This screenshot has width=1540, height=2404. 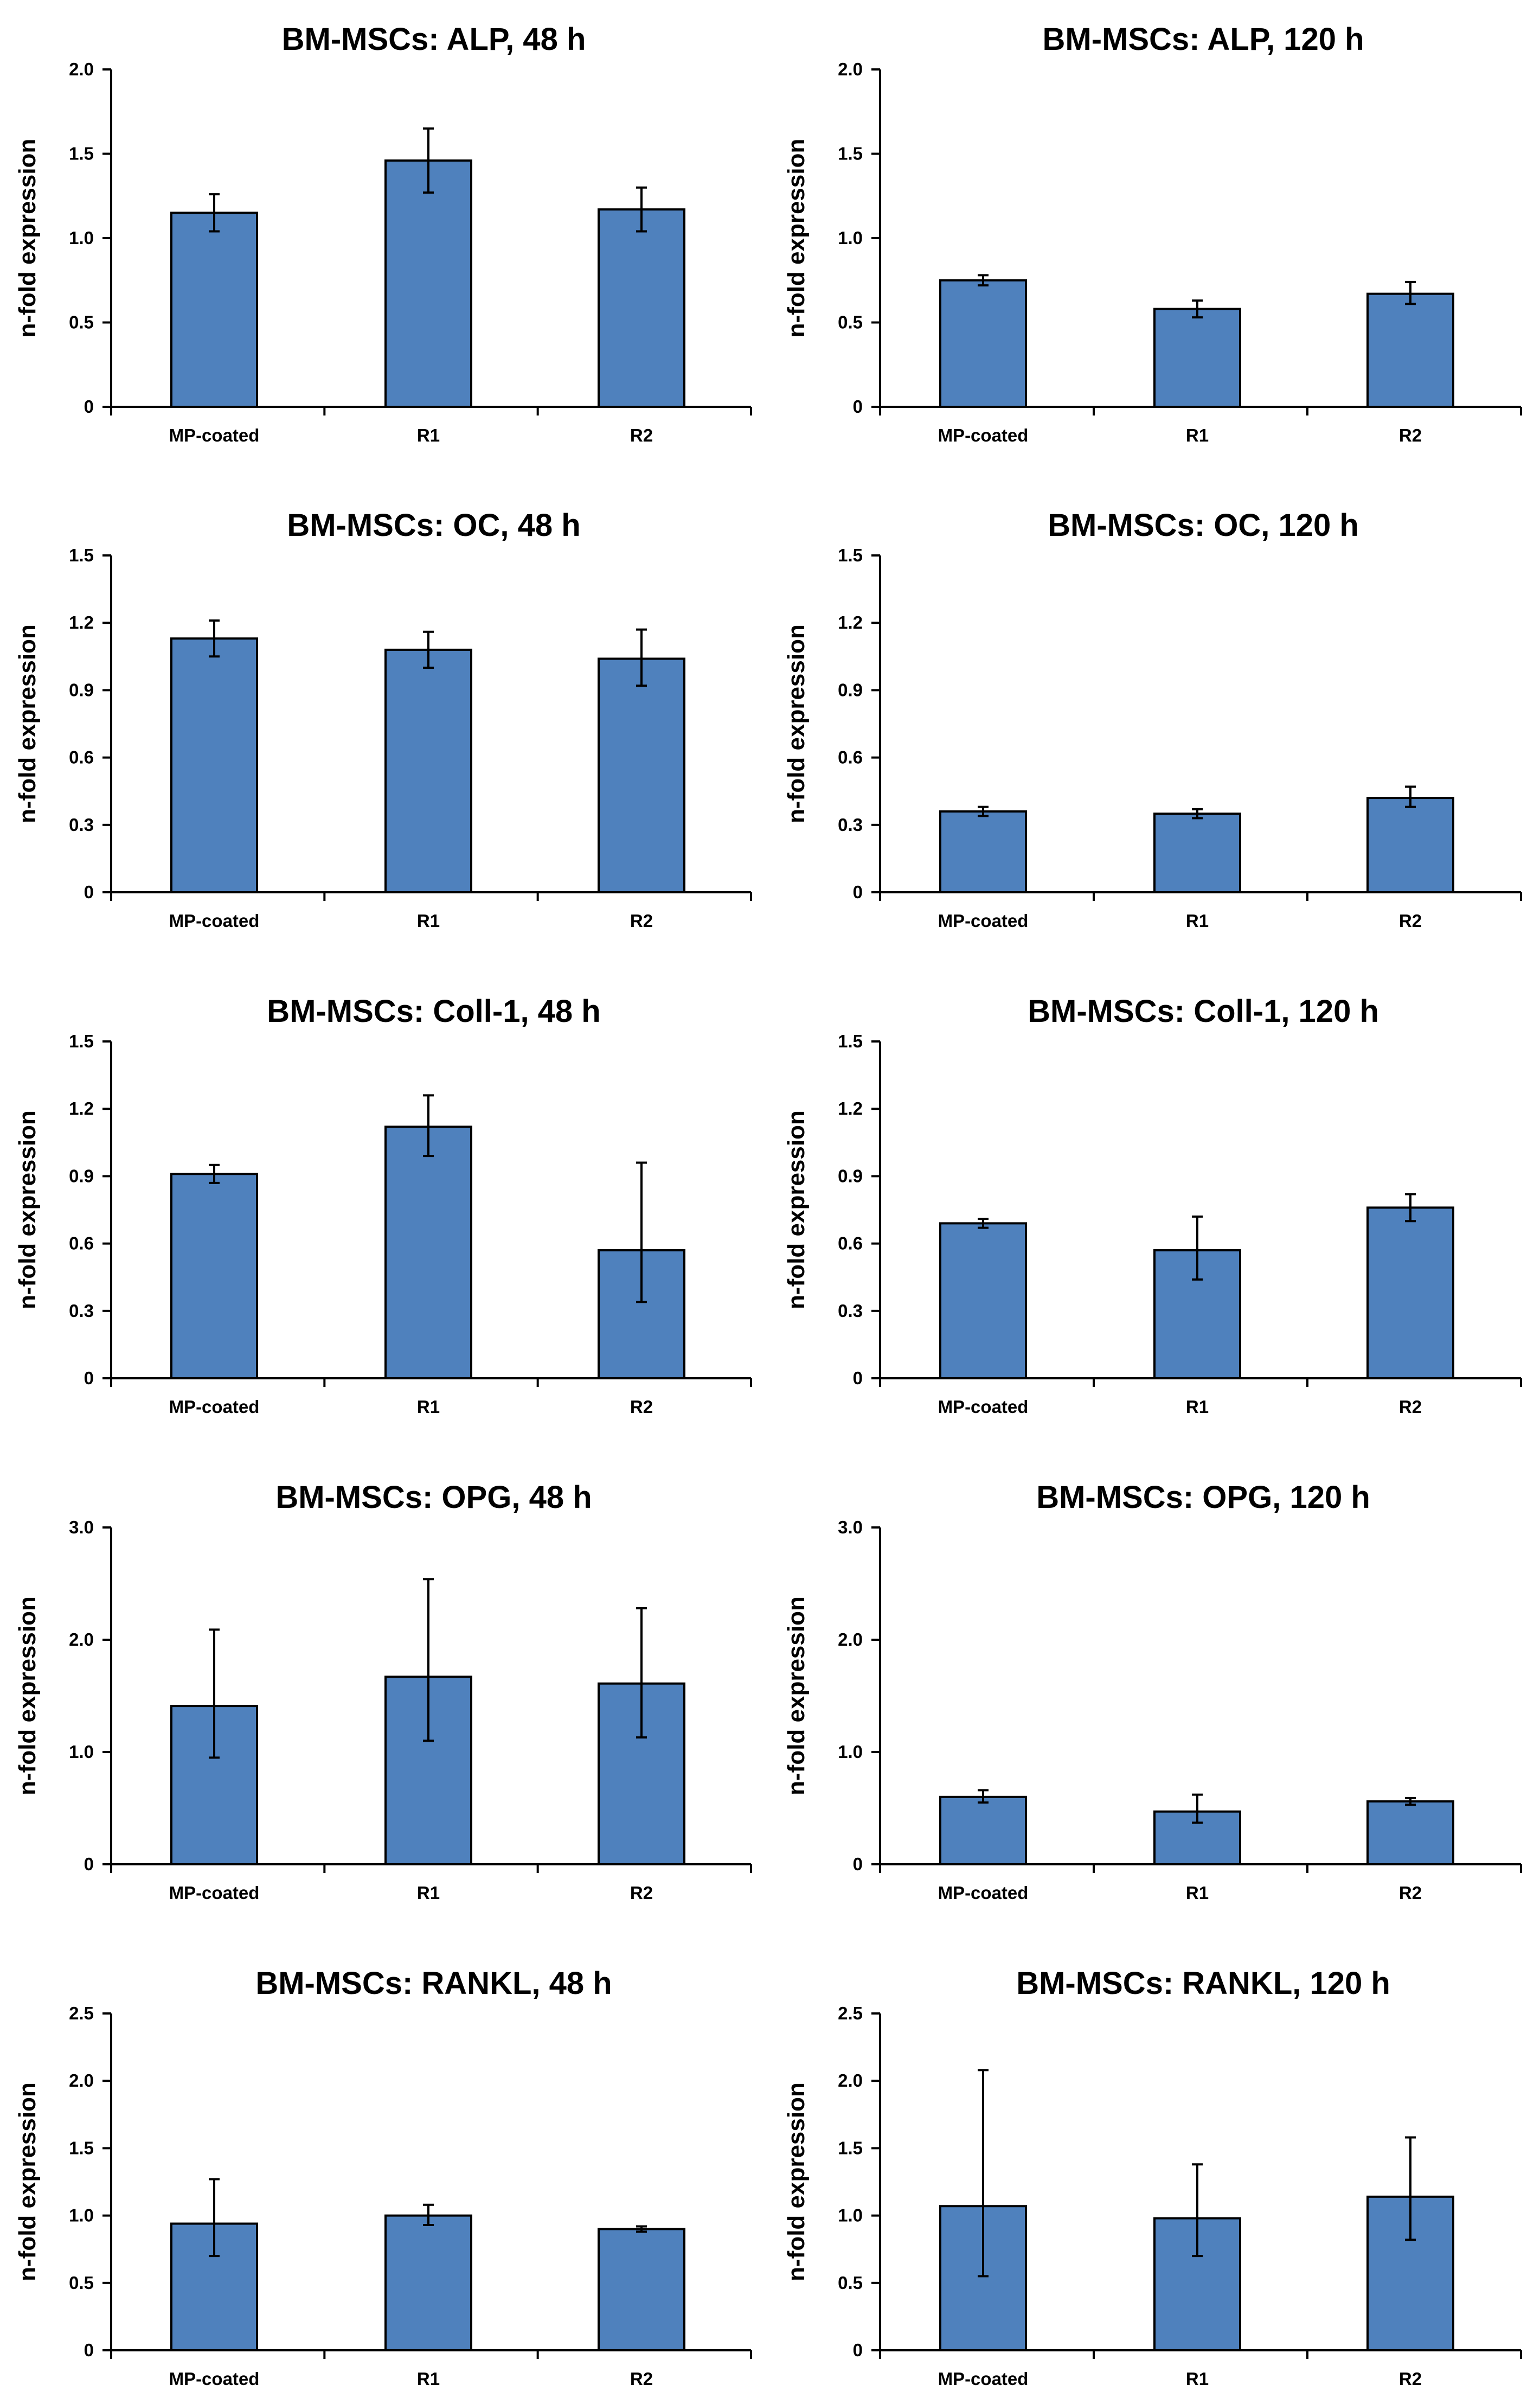 What do you see at coordinates (1203, 1012) in the screenshot?
I see `chart-title: BM-MSCs: Coll-1, 120 h` at bounding box center [1203, 1012].